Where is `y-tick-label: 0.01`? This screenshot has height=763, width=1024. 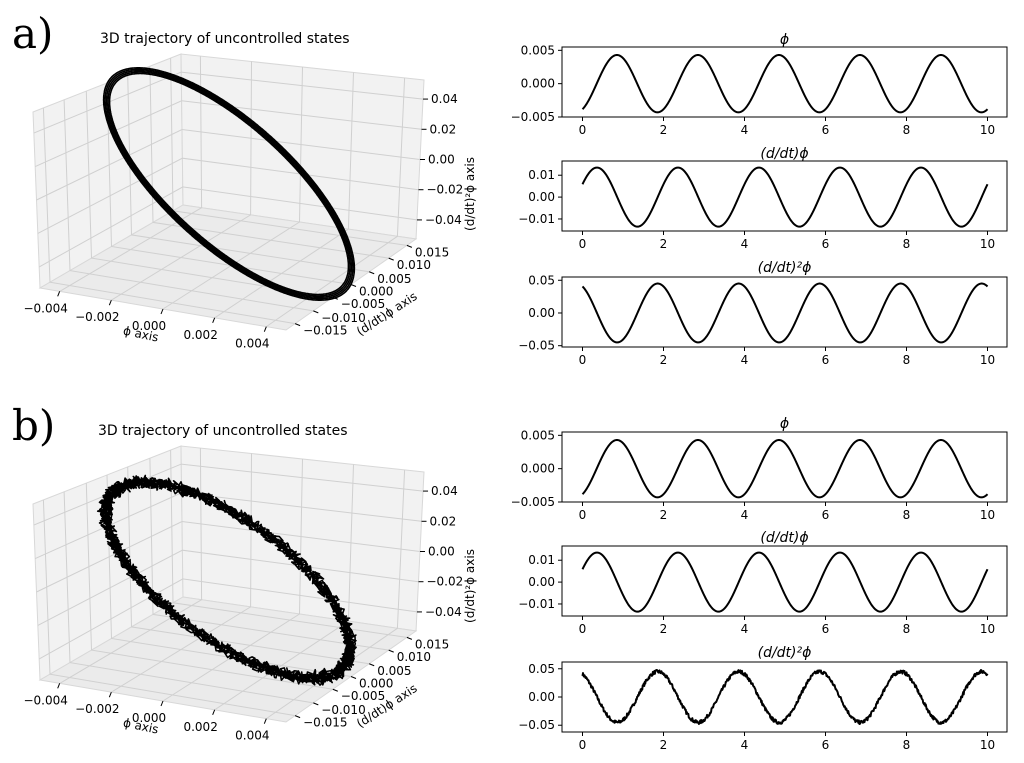 y-tick-label: 0.01 is located at coordinates (541, 560).